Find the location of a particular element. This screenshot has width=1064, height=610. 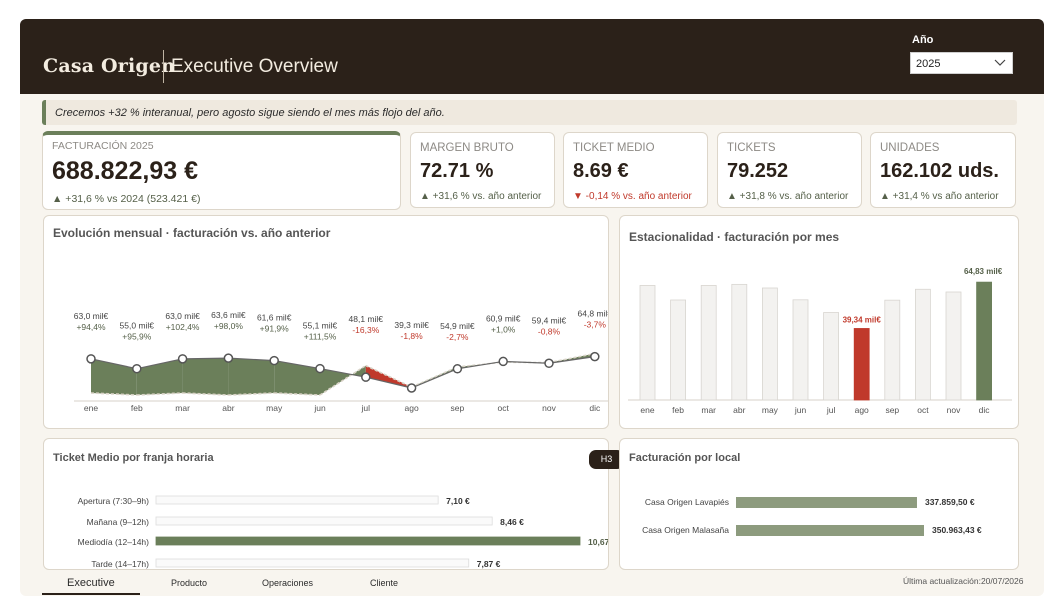

kpi-label: TICKET MEDIO is located at coordinates (614, 148).